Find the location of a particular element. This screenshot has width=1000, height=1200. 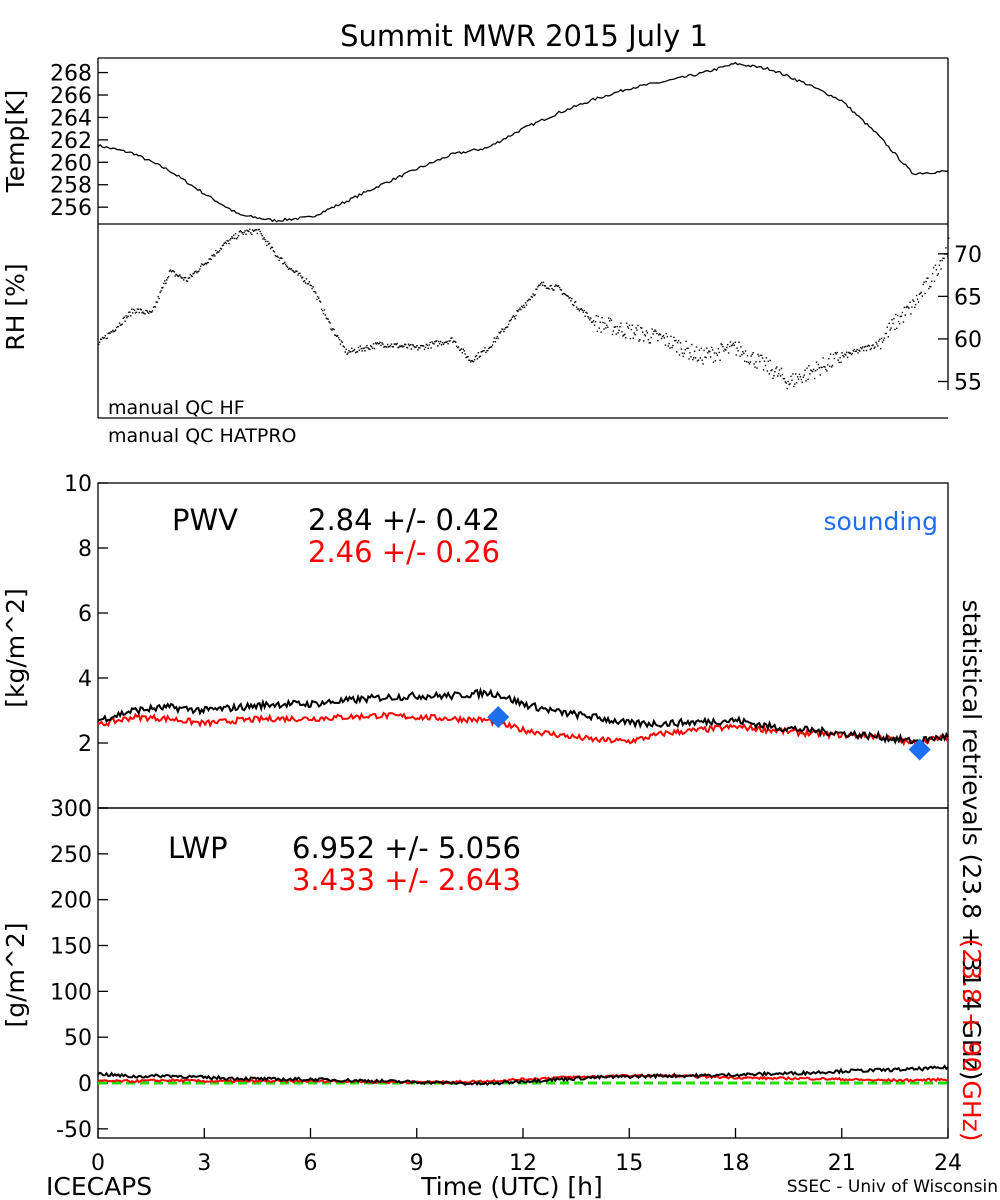

lwp-y-ticks: -50 0 50 100 150 200 250 300 is located at coordinates (79, 970).